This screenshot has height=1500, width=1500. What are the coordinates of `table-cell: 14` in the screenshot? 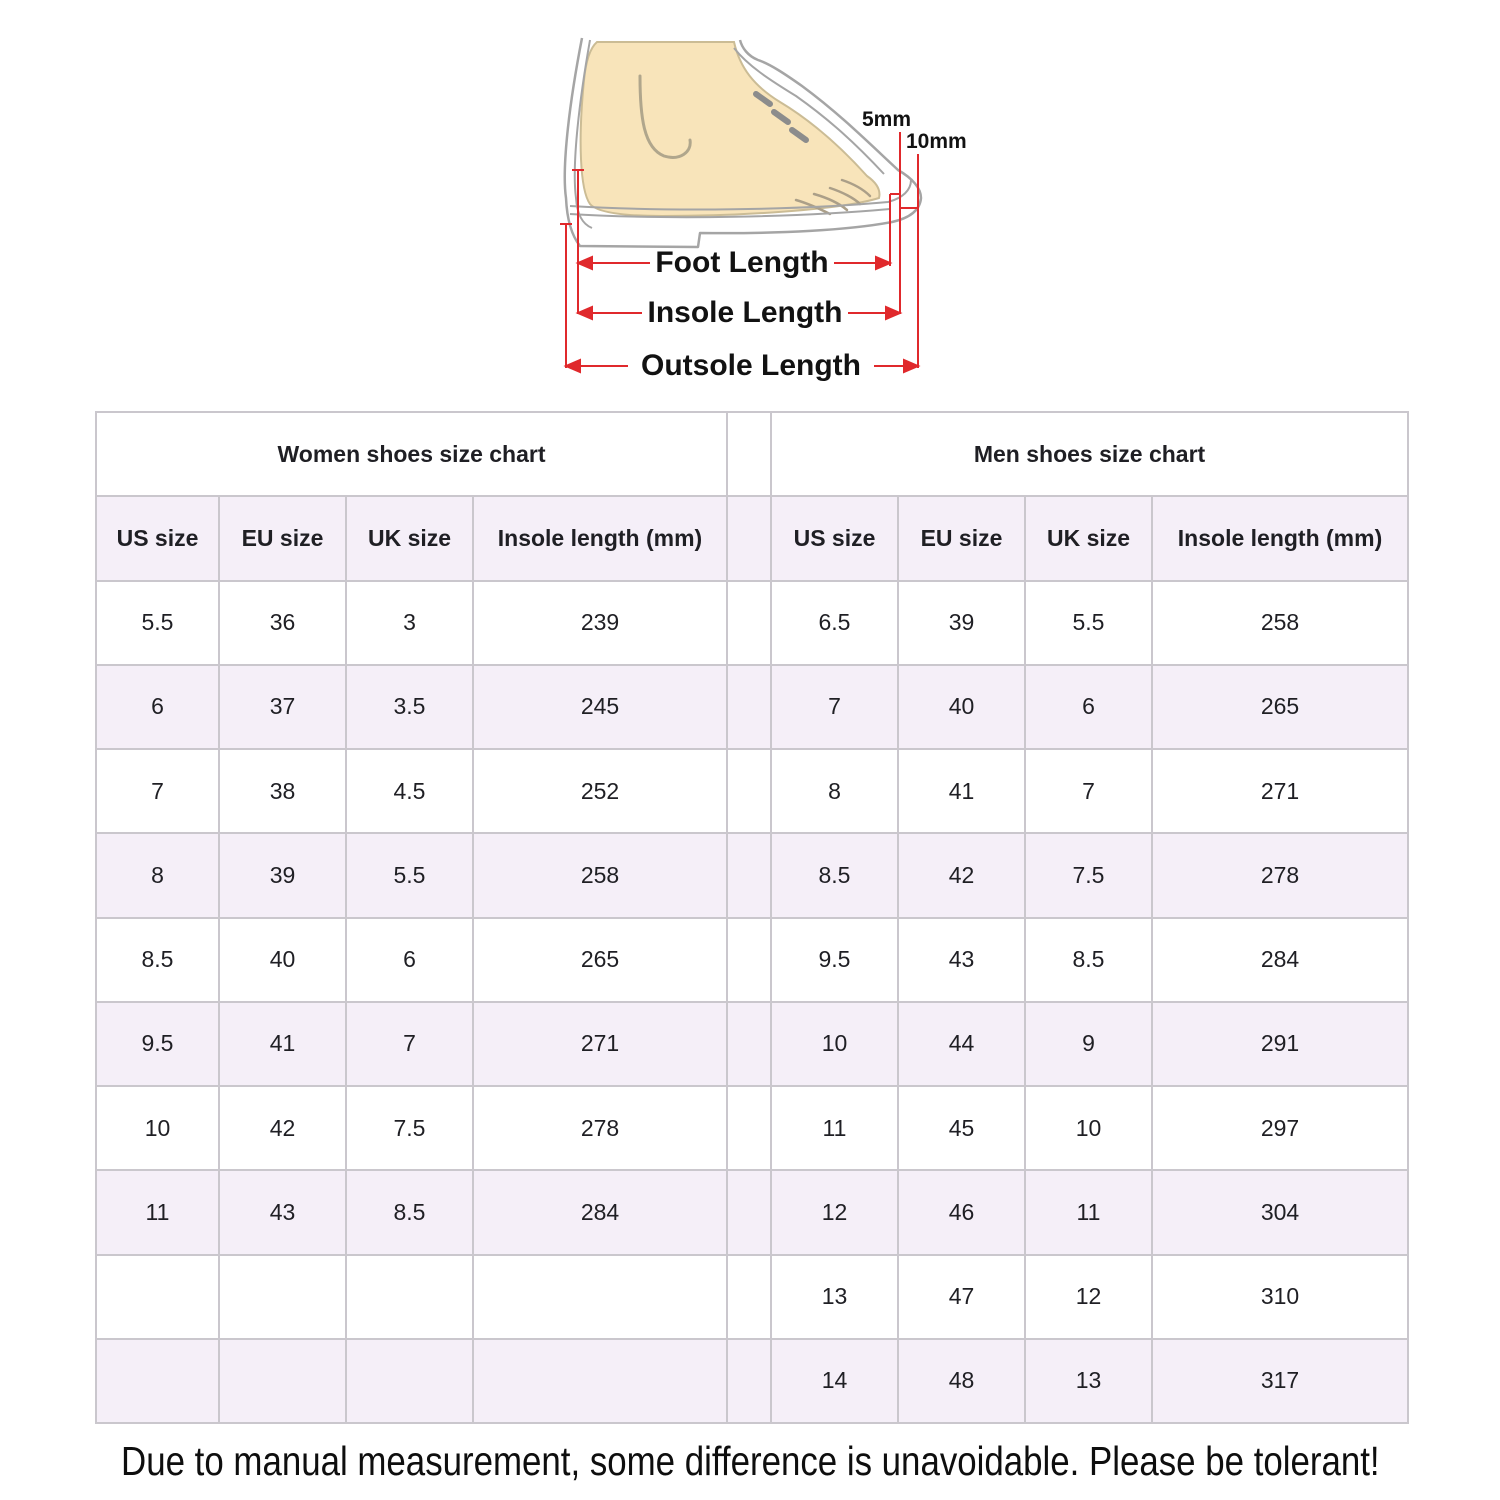 It's located at (834, 1381).